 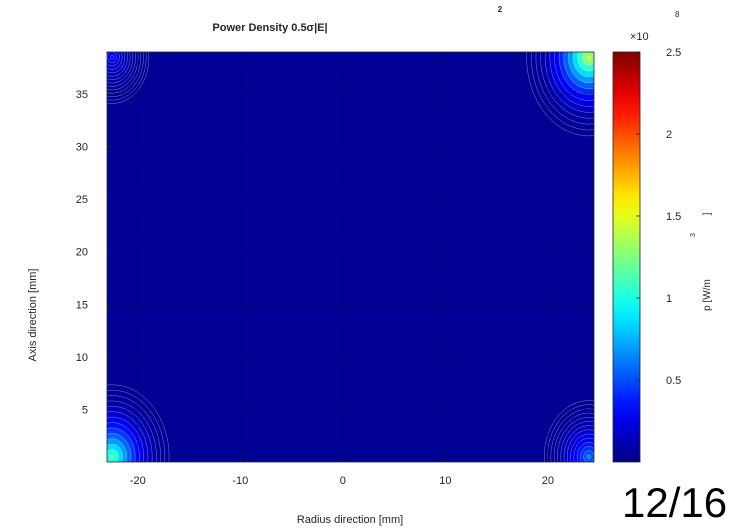 What do you see at coordinates (240, 481) in the screenshot?
I see `x-tick-label: -10` at bounding box center [240, 481].